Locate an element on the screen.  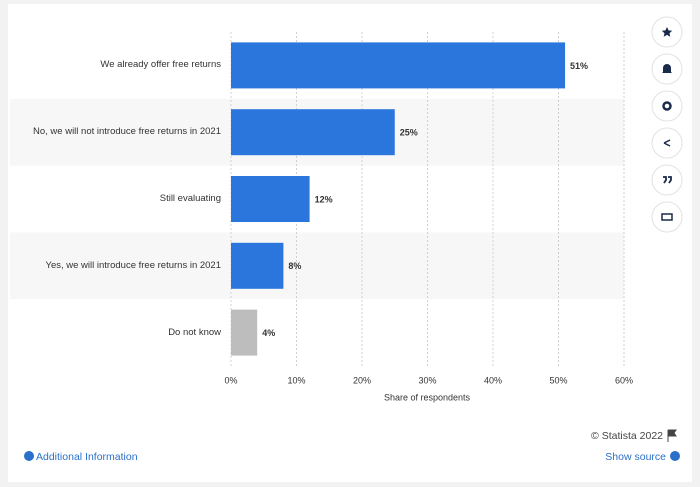
x-tick-label: 30% is located at coordinates (427, 380).